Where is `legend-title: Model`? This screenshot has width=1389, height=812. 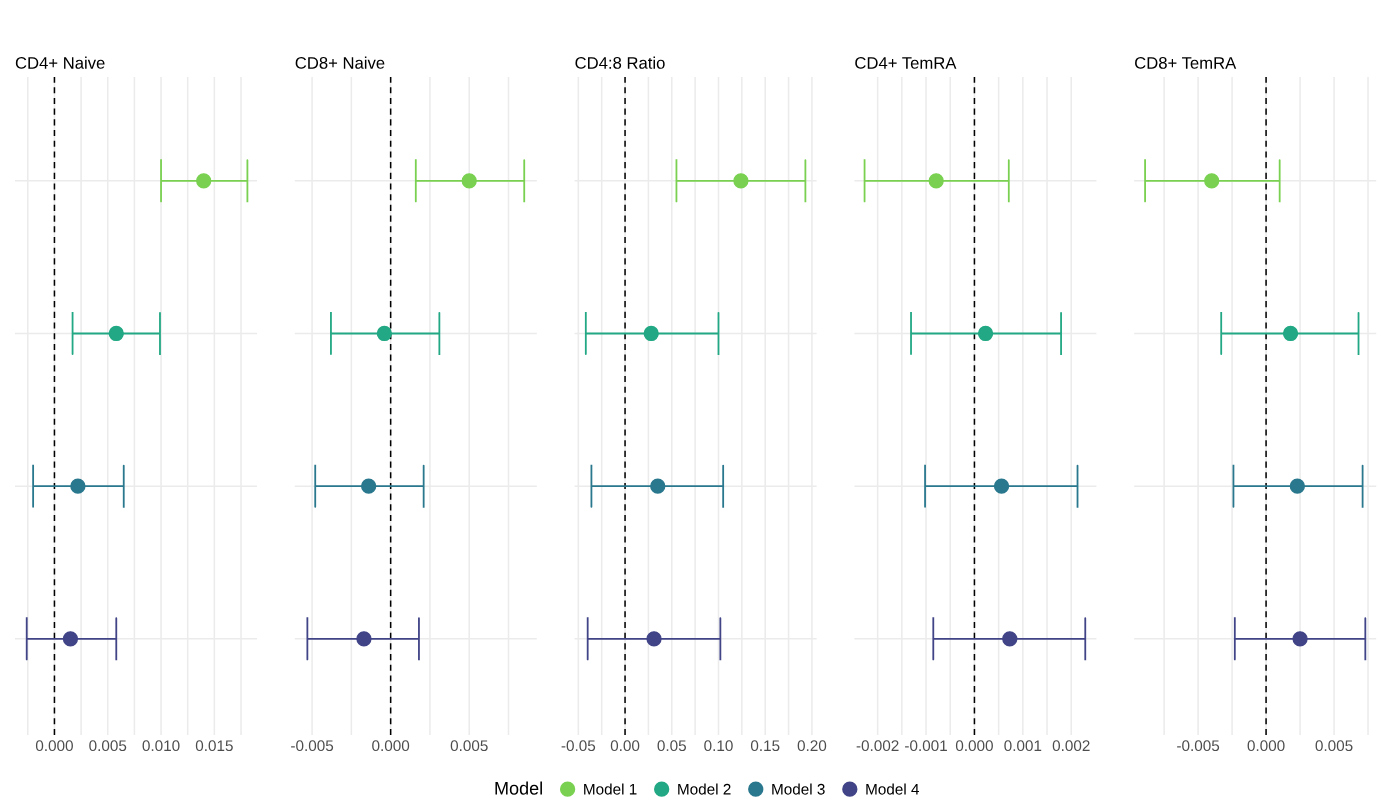
legend-title: Model is located at coordinates (518, 788).